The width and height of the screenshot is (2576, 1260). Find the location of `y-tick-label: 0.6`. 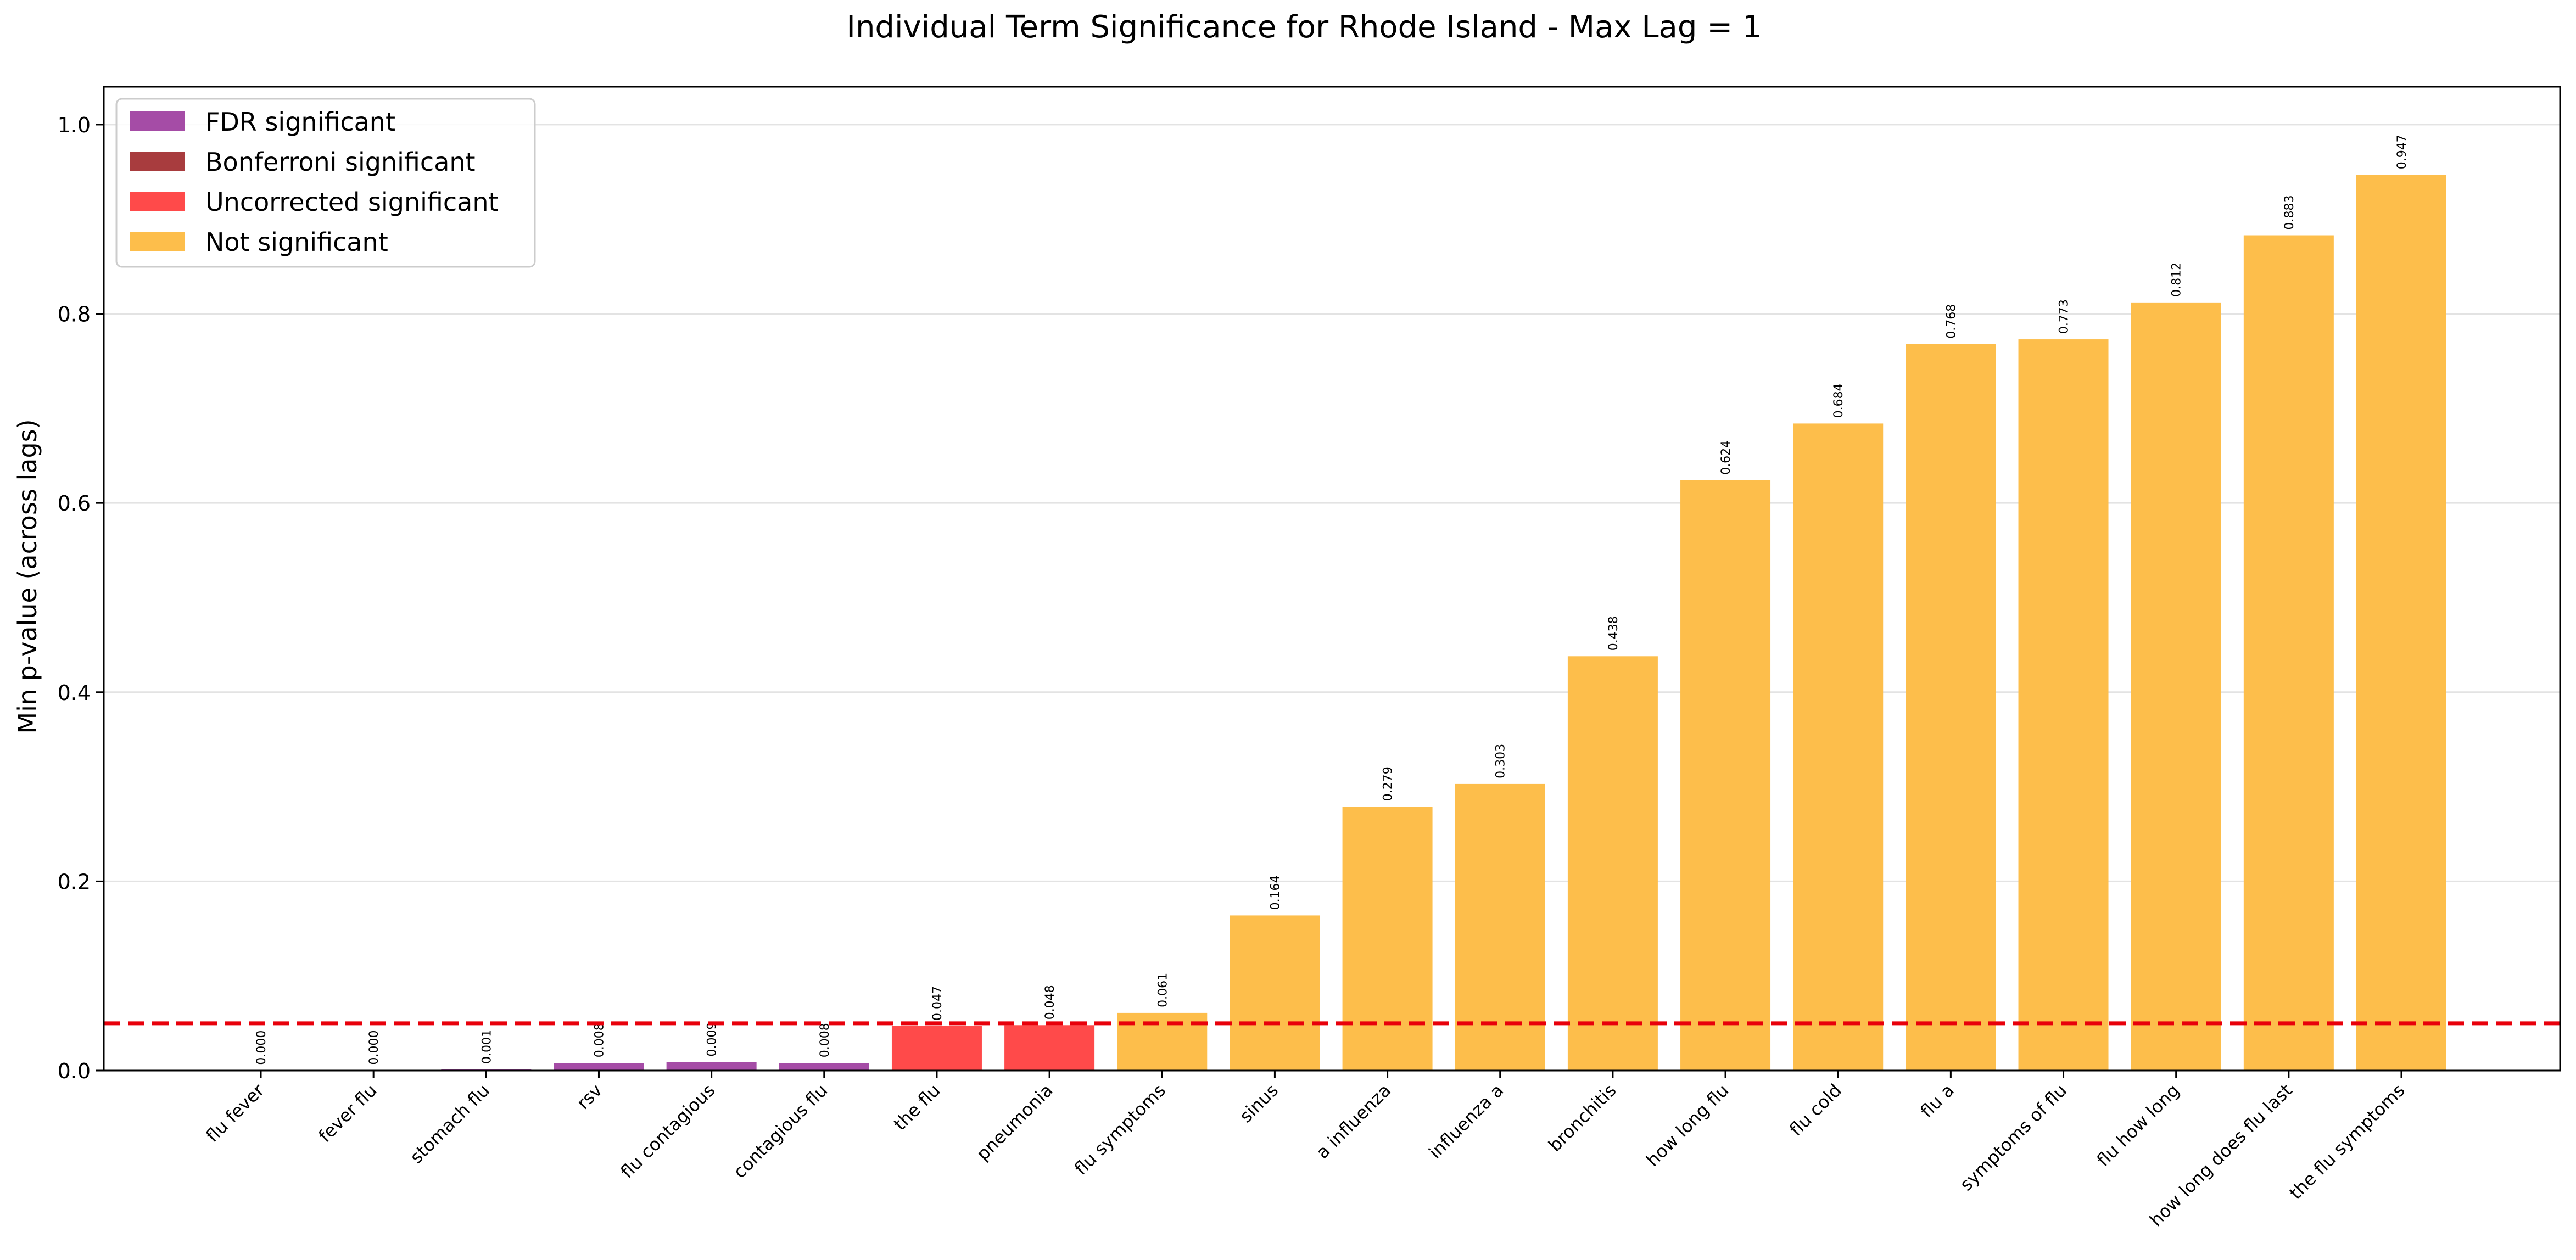

y-tick-label: 0.6 is located at coordinates (74, 503).